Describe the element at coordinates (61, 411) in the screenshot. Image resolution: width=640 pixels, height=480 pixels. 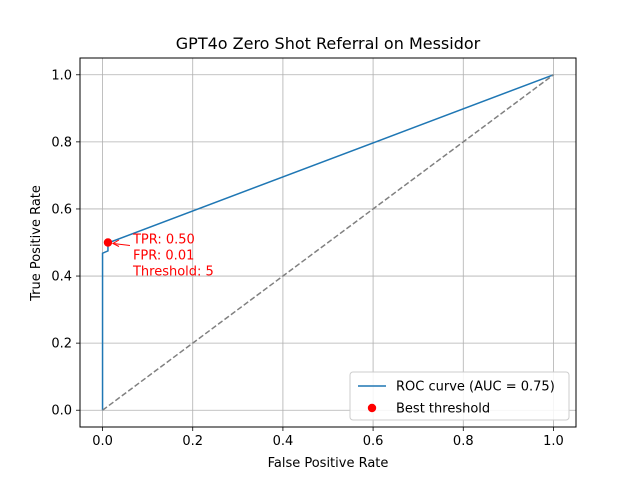
I see `y-tick-label: 0.0` at that location.